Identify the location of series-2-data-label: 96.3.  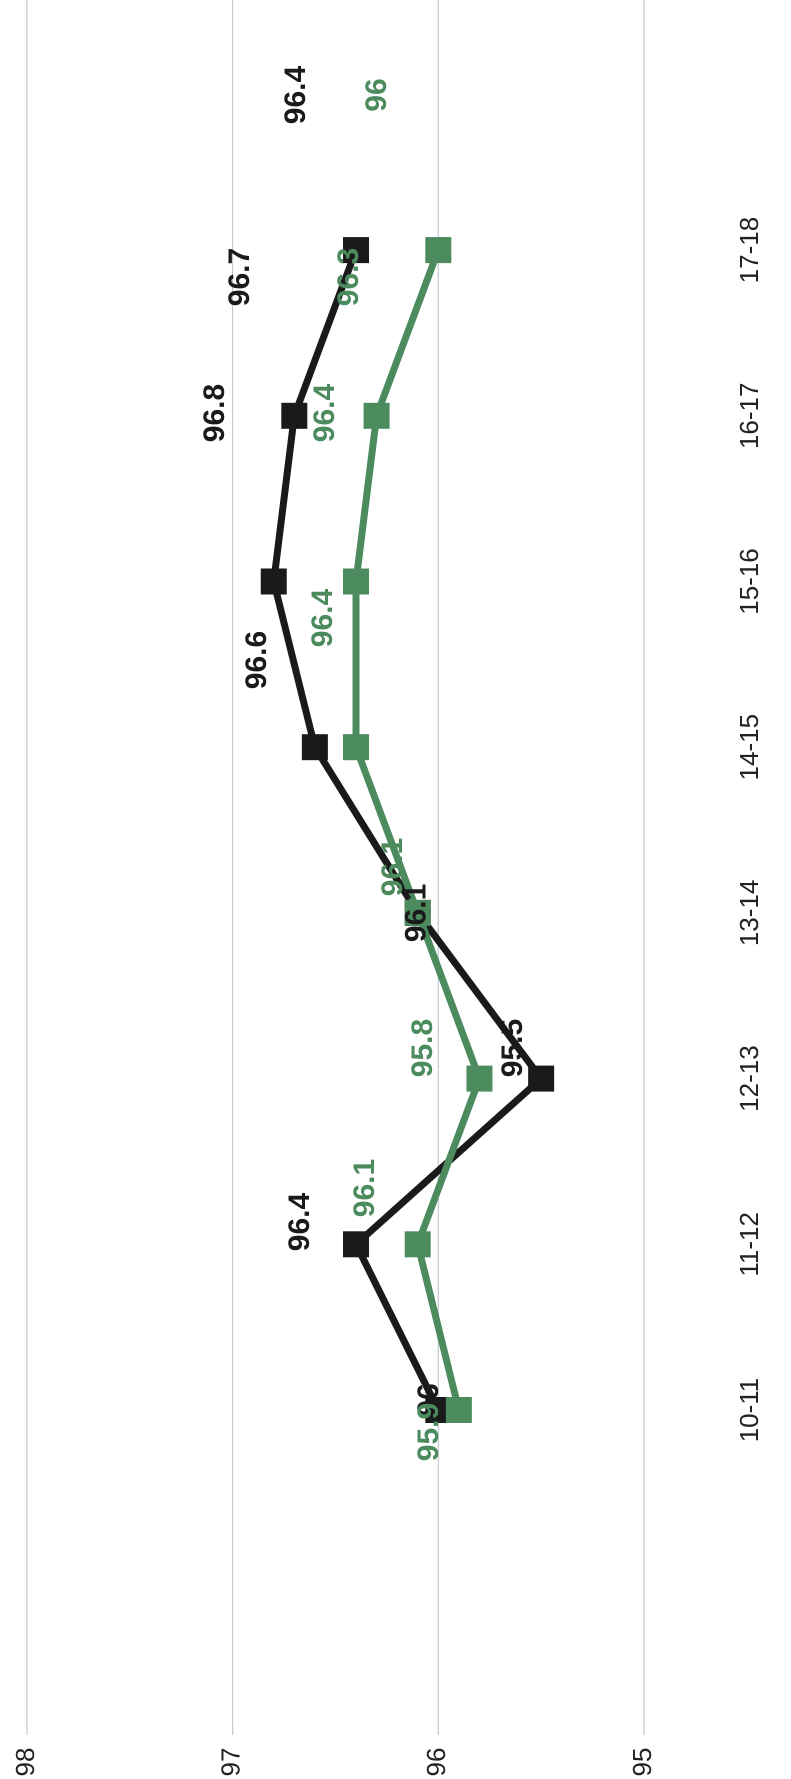
(348, 277).